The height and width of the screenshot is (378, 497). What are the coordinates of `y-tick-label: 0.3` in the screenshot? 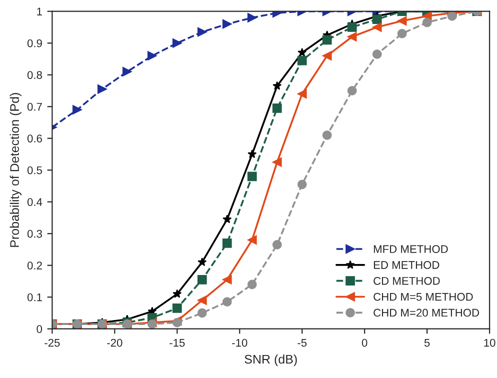 It's located at (34, 234).